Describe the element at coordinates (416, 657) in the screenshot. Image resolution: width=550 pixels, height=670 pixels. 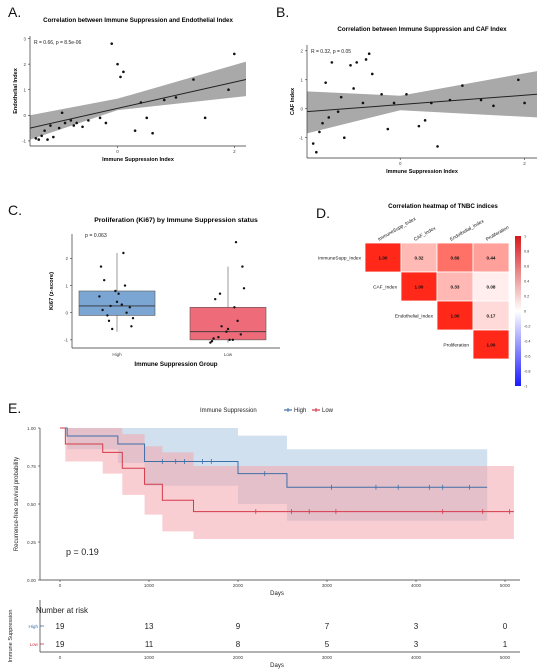
I see `risk-x-tick-label: 4000` at that location.